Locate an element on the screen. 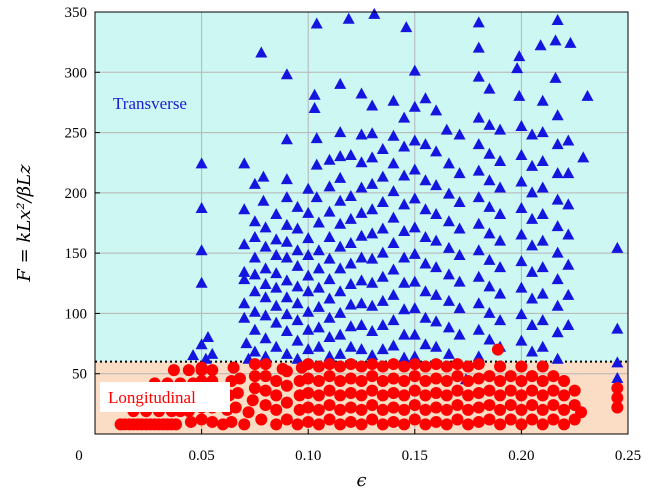 This screenshot has width=653, height=494. x-tick-label-4: 0.20 is located at coordinates (521, 456).